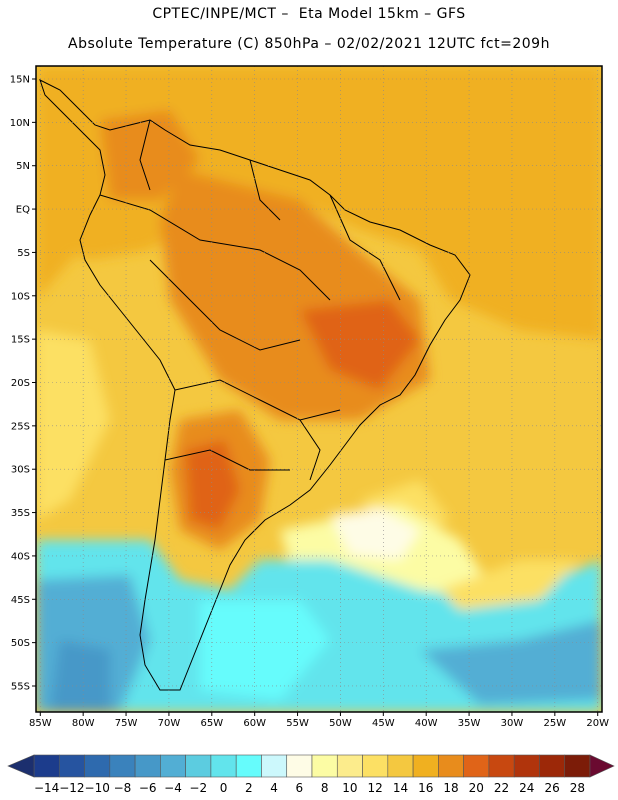  I want to click on lat-tick-label: 30S, so click(20, 470).